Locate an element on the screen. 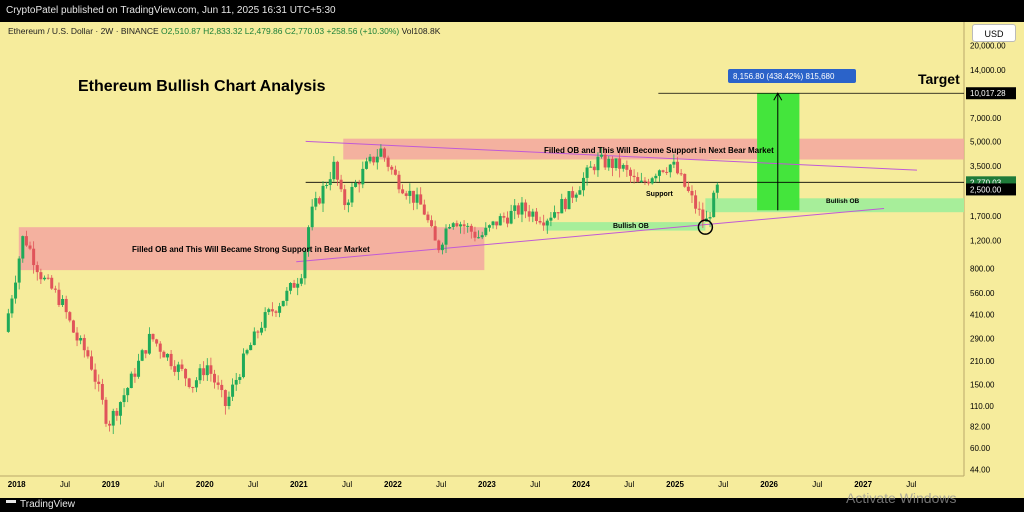  time-tick-label: 2026 is located at coordinates (769, 484).